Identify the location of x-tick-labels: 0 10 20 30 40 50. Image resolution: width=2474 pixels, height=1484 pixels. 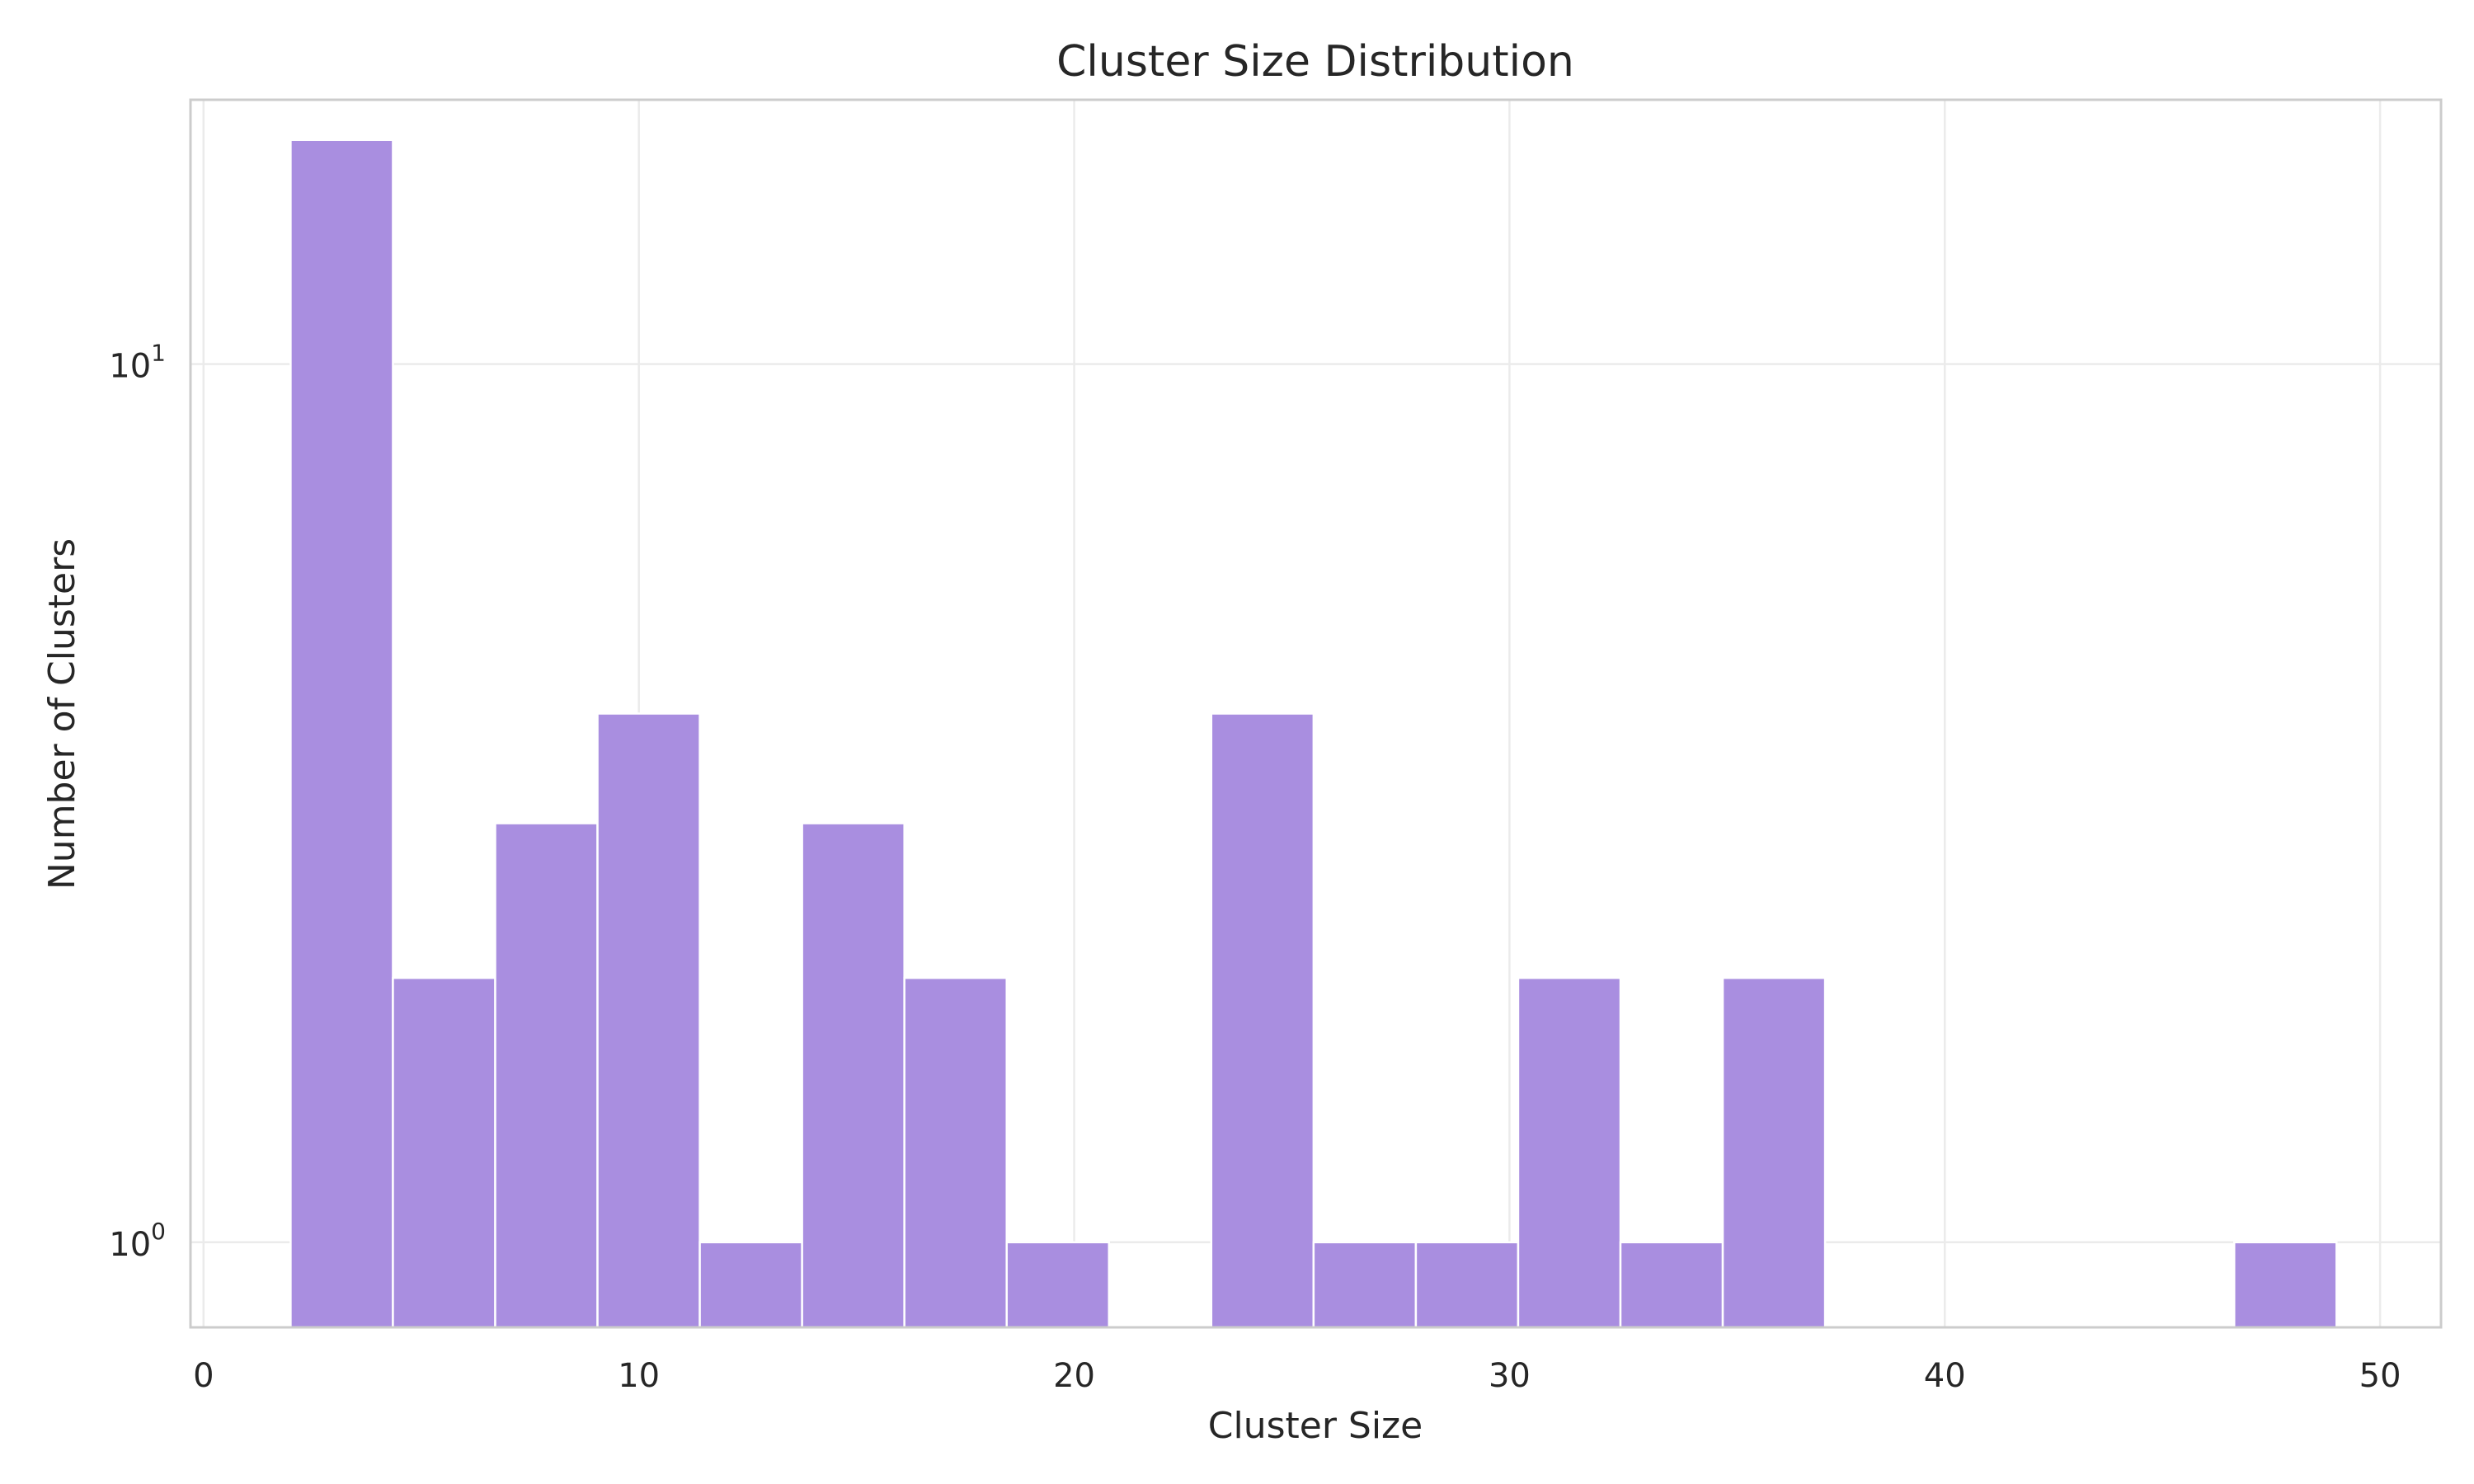
(1297, 1376).